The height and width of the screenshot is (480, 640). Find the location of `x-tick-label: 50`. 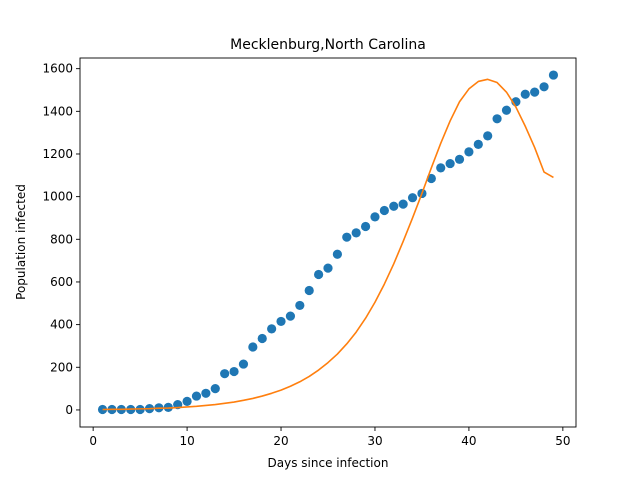

x-tick-label: 50 is located at coordinates (562, 441).